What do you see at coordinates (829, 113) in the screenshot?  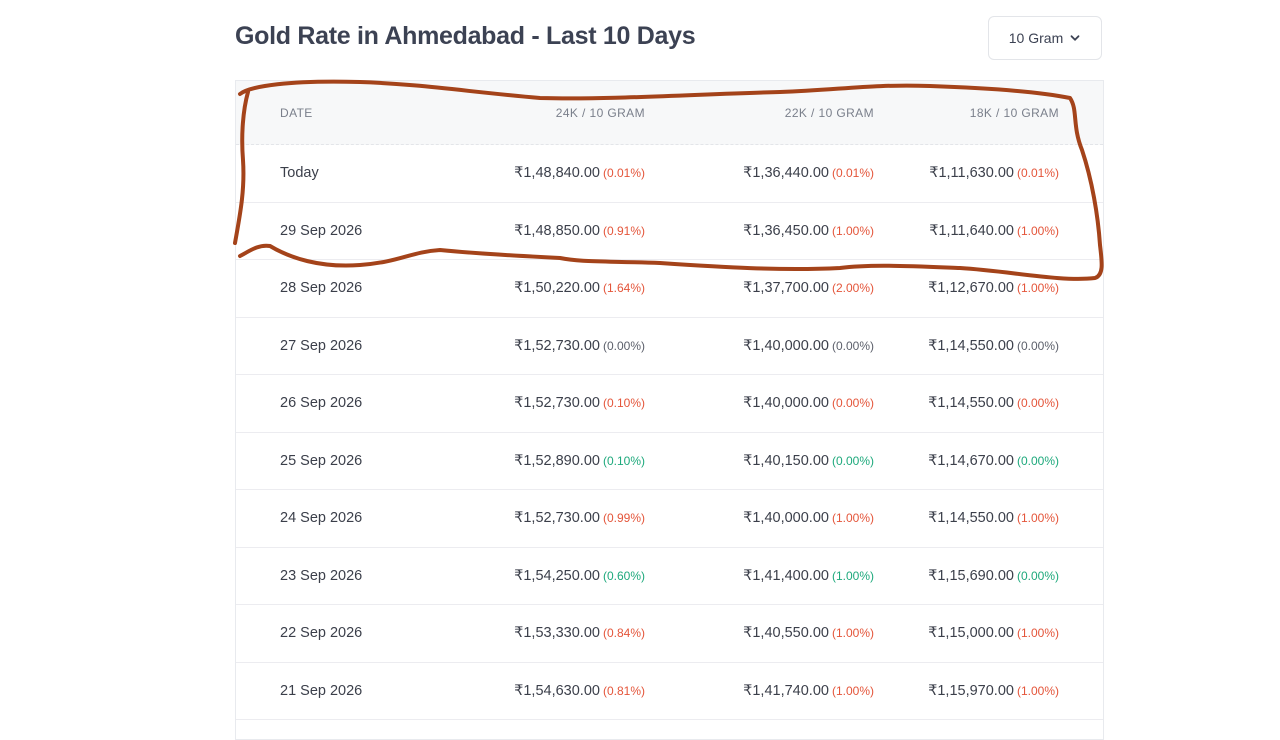 I see `header-22k: 22K / 10 GRAM` at bounding box center [829, 113].